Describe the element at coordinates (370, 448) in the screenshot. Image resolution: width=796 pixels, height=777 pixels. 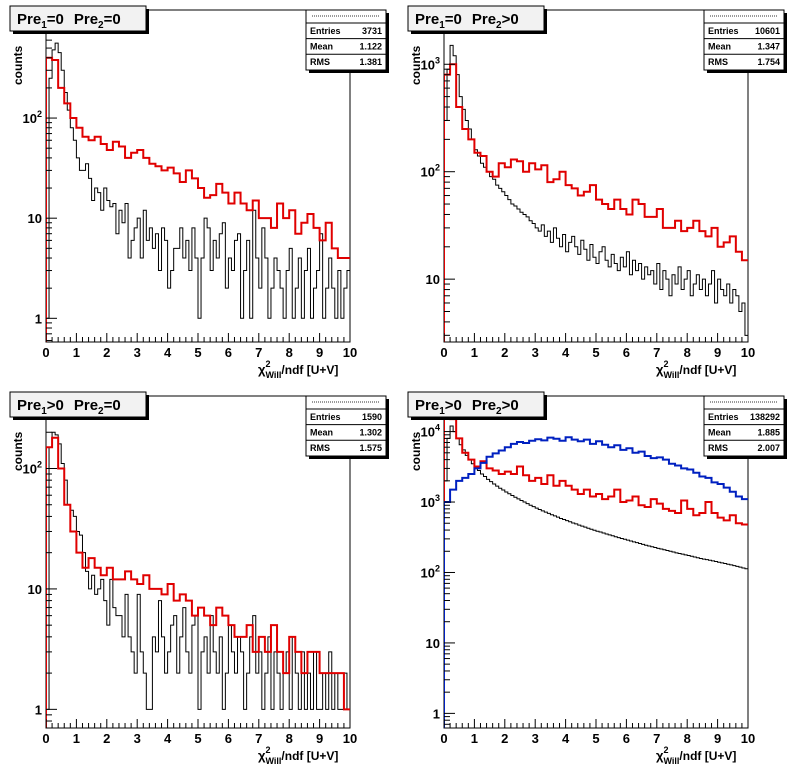
I see `stats-value: 1.575` at that location.